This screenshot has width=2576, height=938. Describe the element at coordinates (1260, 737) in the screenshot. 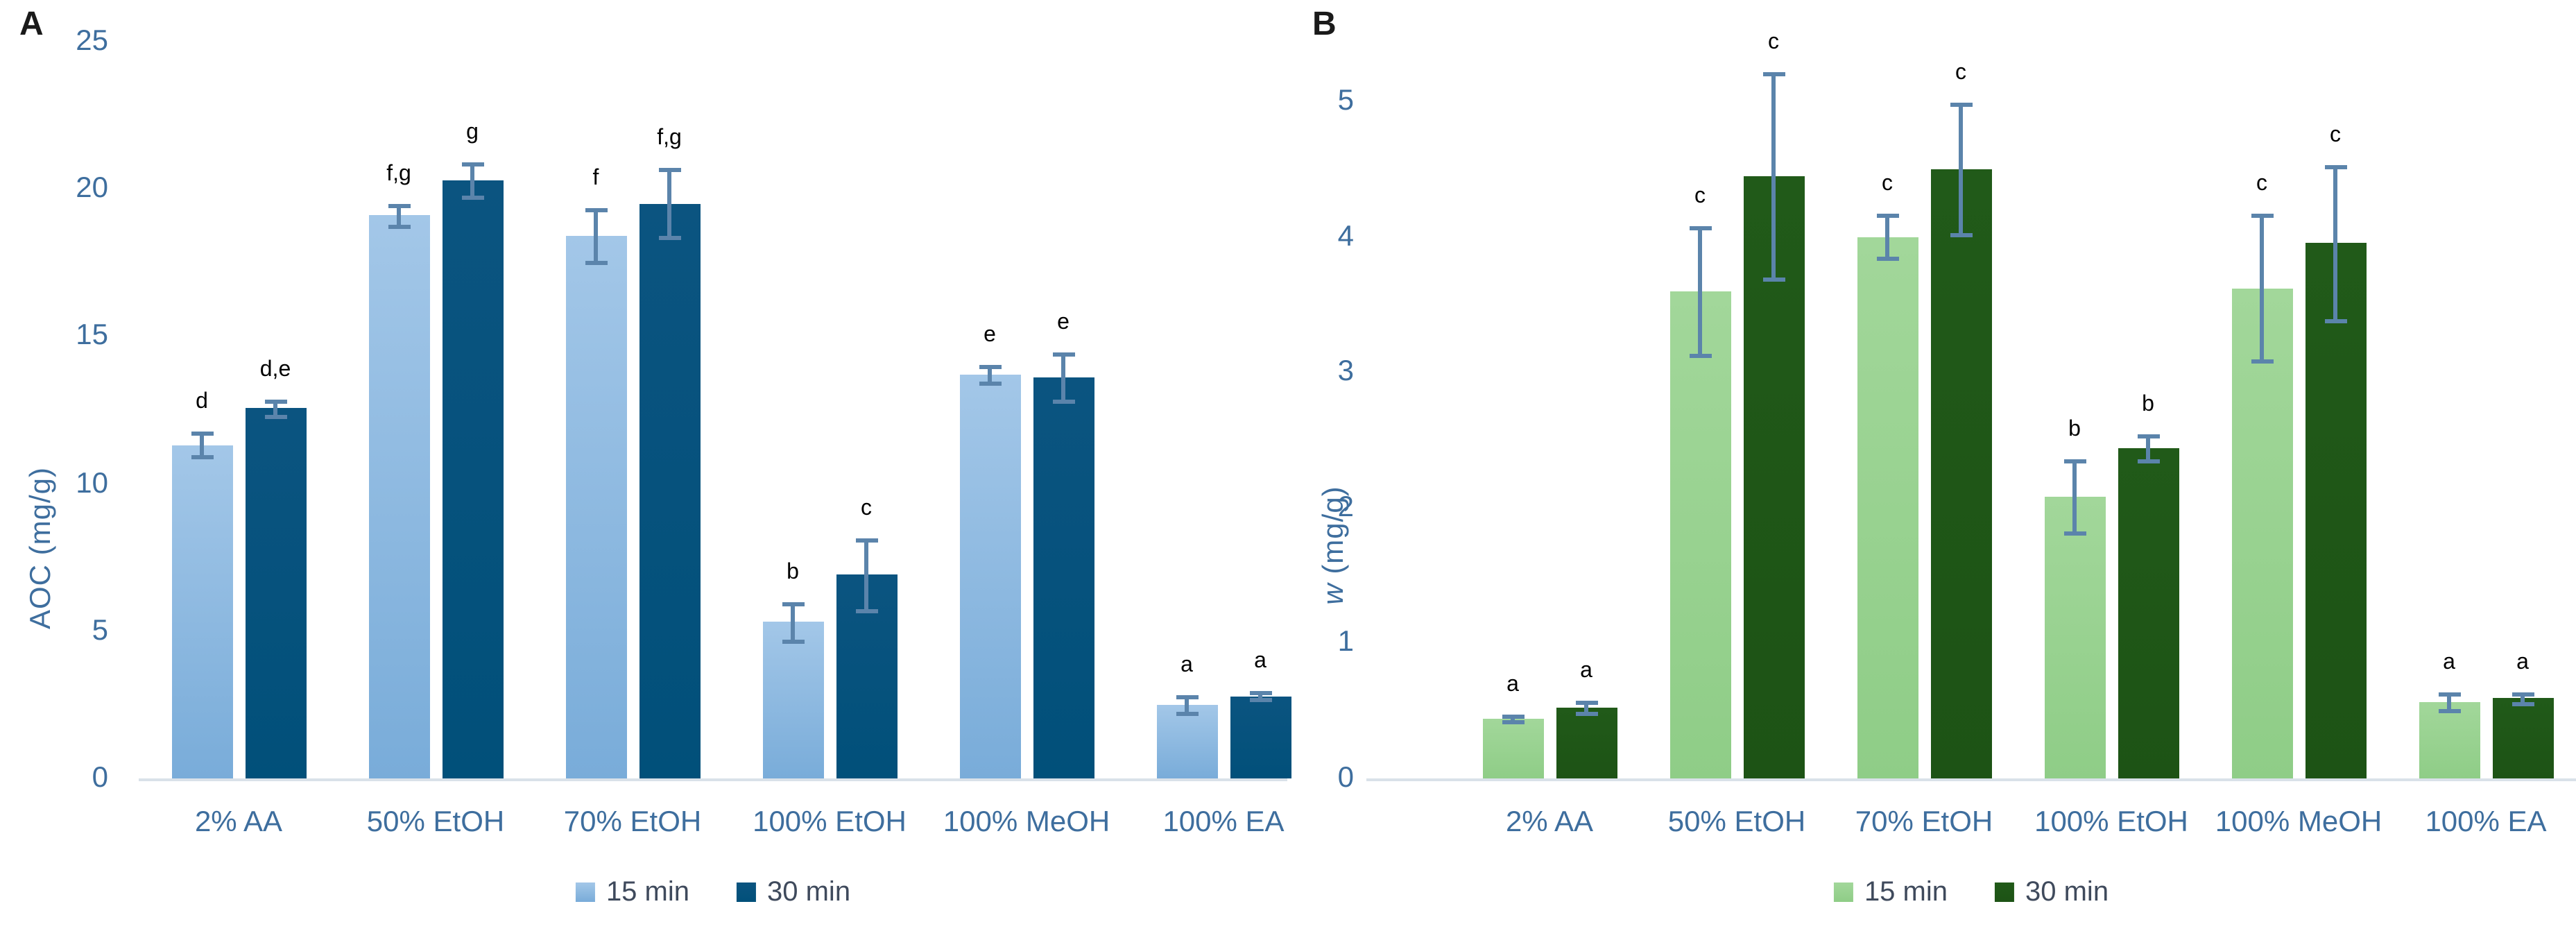

I see `bar-a-100-ea-30-min` at that location.